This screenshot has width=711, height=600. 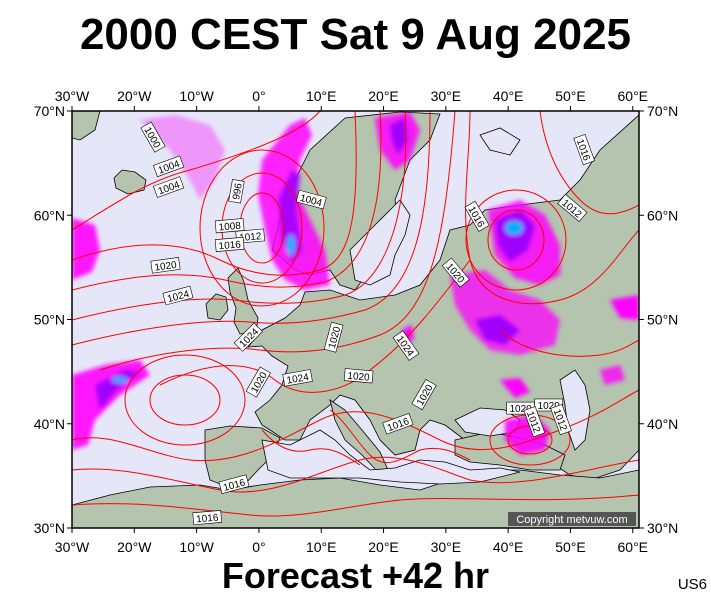 I want to click on right-lat-label: 60°N, so click(x=662, y=215).